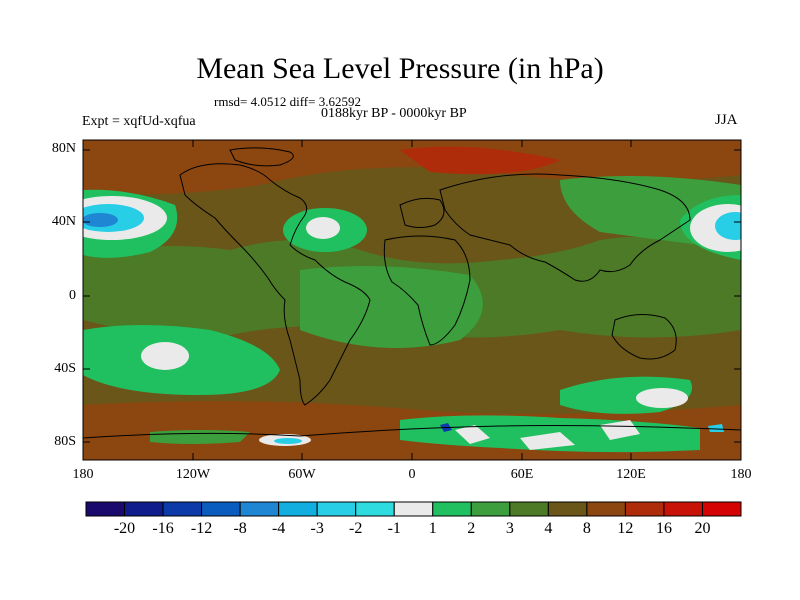 The width and height of the screenshot is (800, 600). I want to click on colorbar-label: -1, so click(394, 528).